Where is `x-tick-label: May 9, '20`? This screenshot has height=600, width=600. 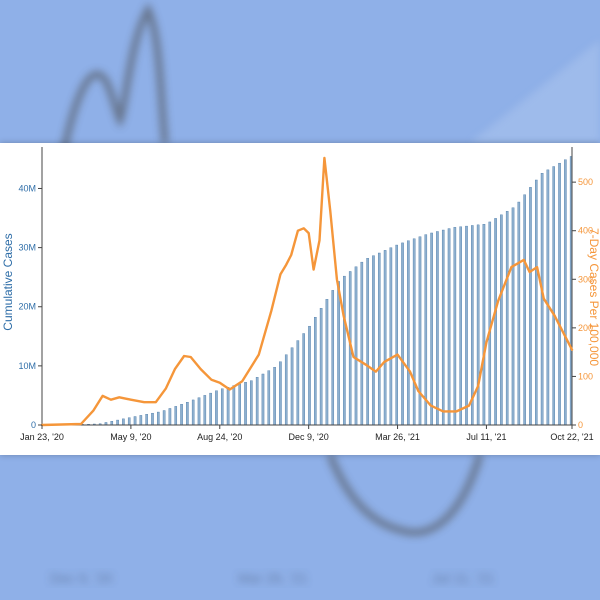 x-tick-label: May 9, '20 is located at coordinates (130, 437).